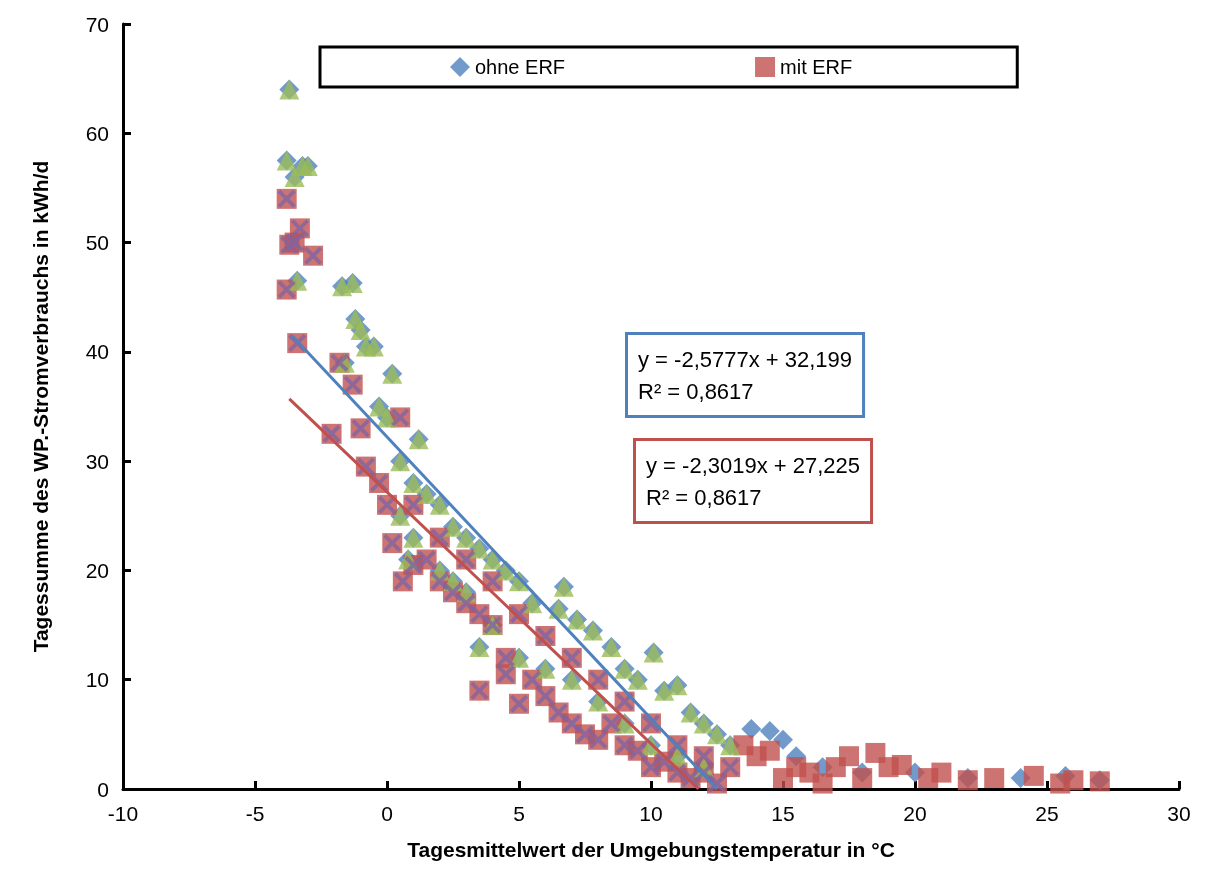  I want to click on y-tick-label: 10, so click(97, 680).